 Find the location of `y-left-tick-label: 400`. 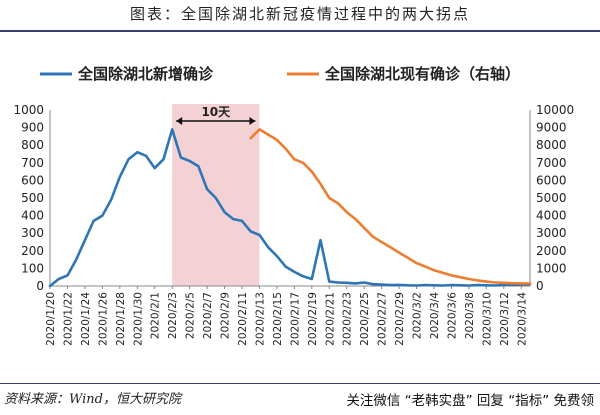

y-left-tick-label: 400 is located at coordinates (32, 216).